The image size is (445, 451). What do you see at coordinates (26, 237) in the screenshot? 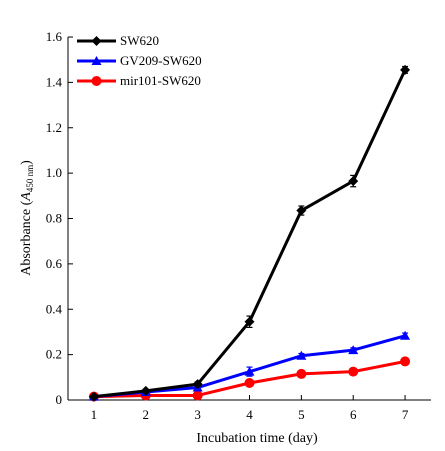
I see `y-axis-title-prefix: Absorbance (` at bounding box center [26, 237].